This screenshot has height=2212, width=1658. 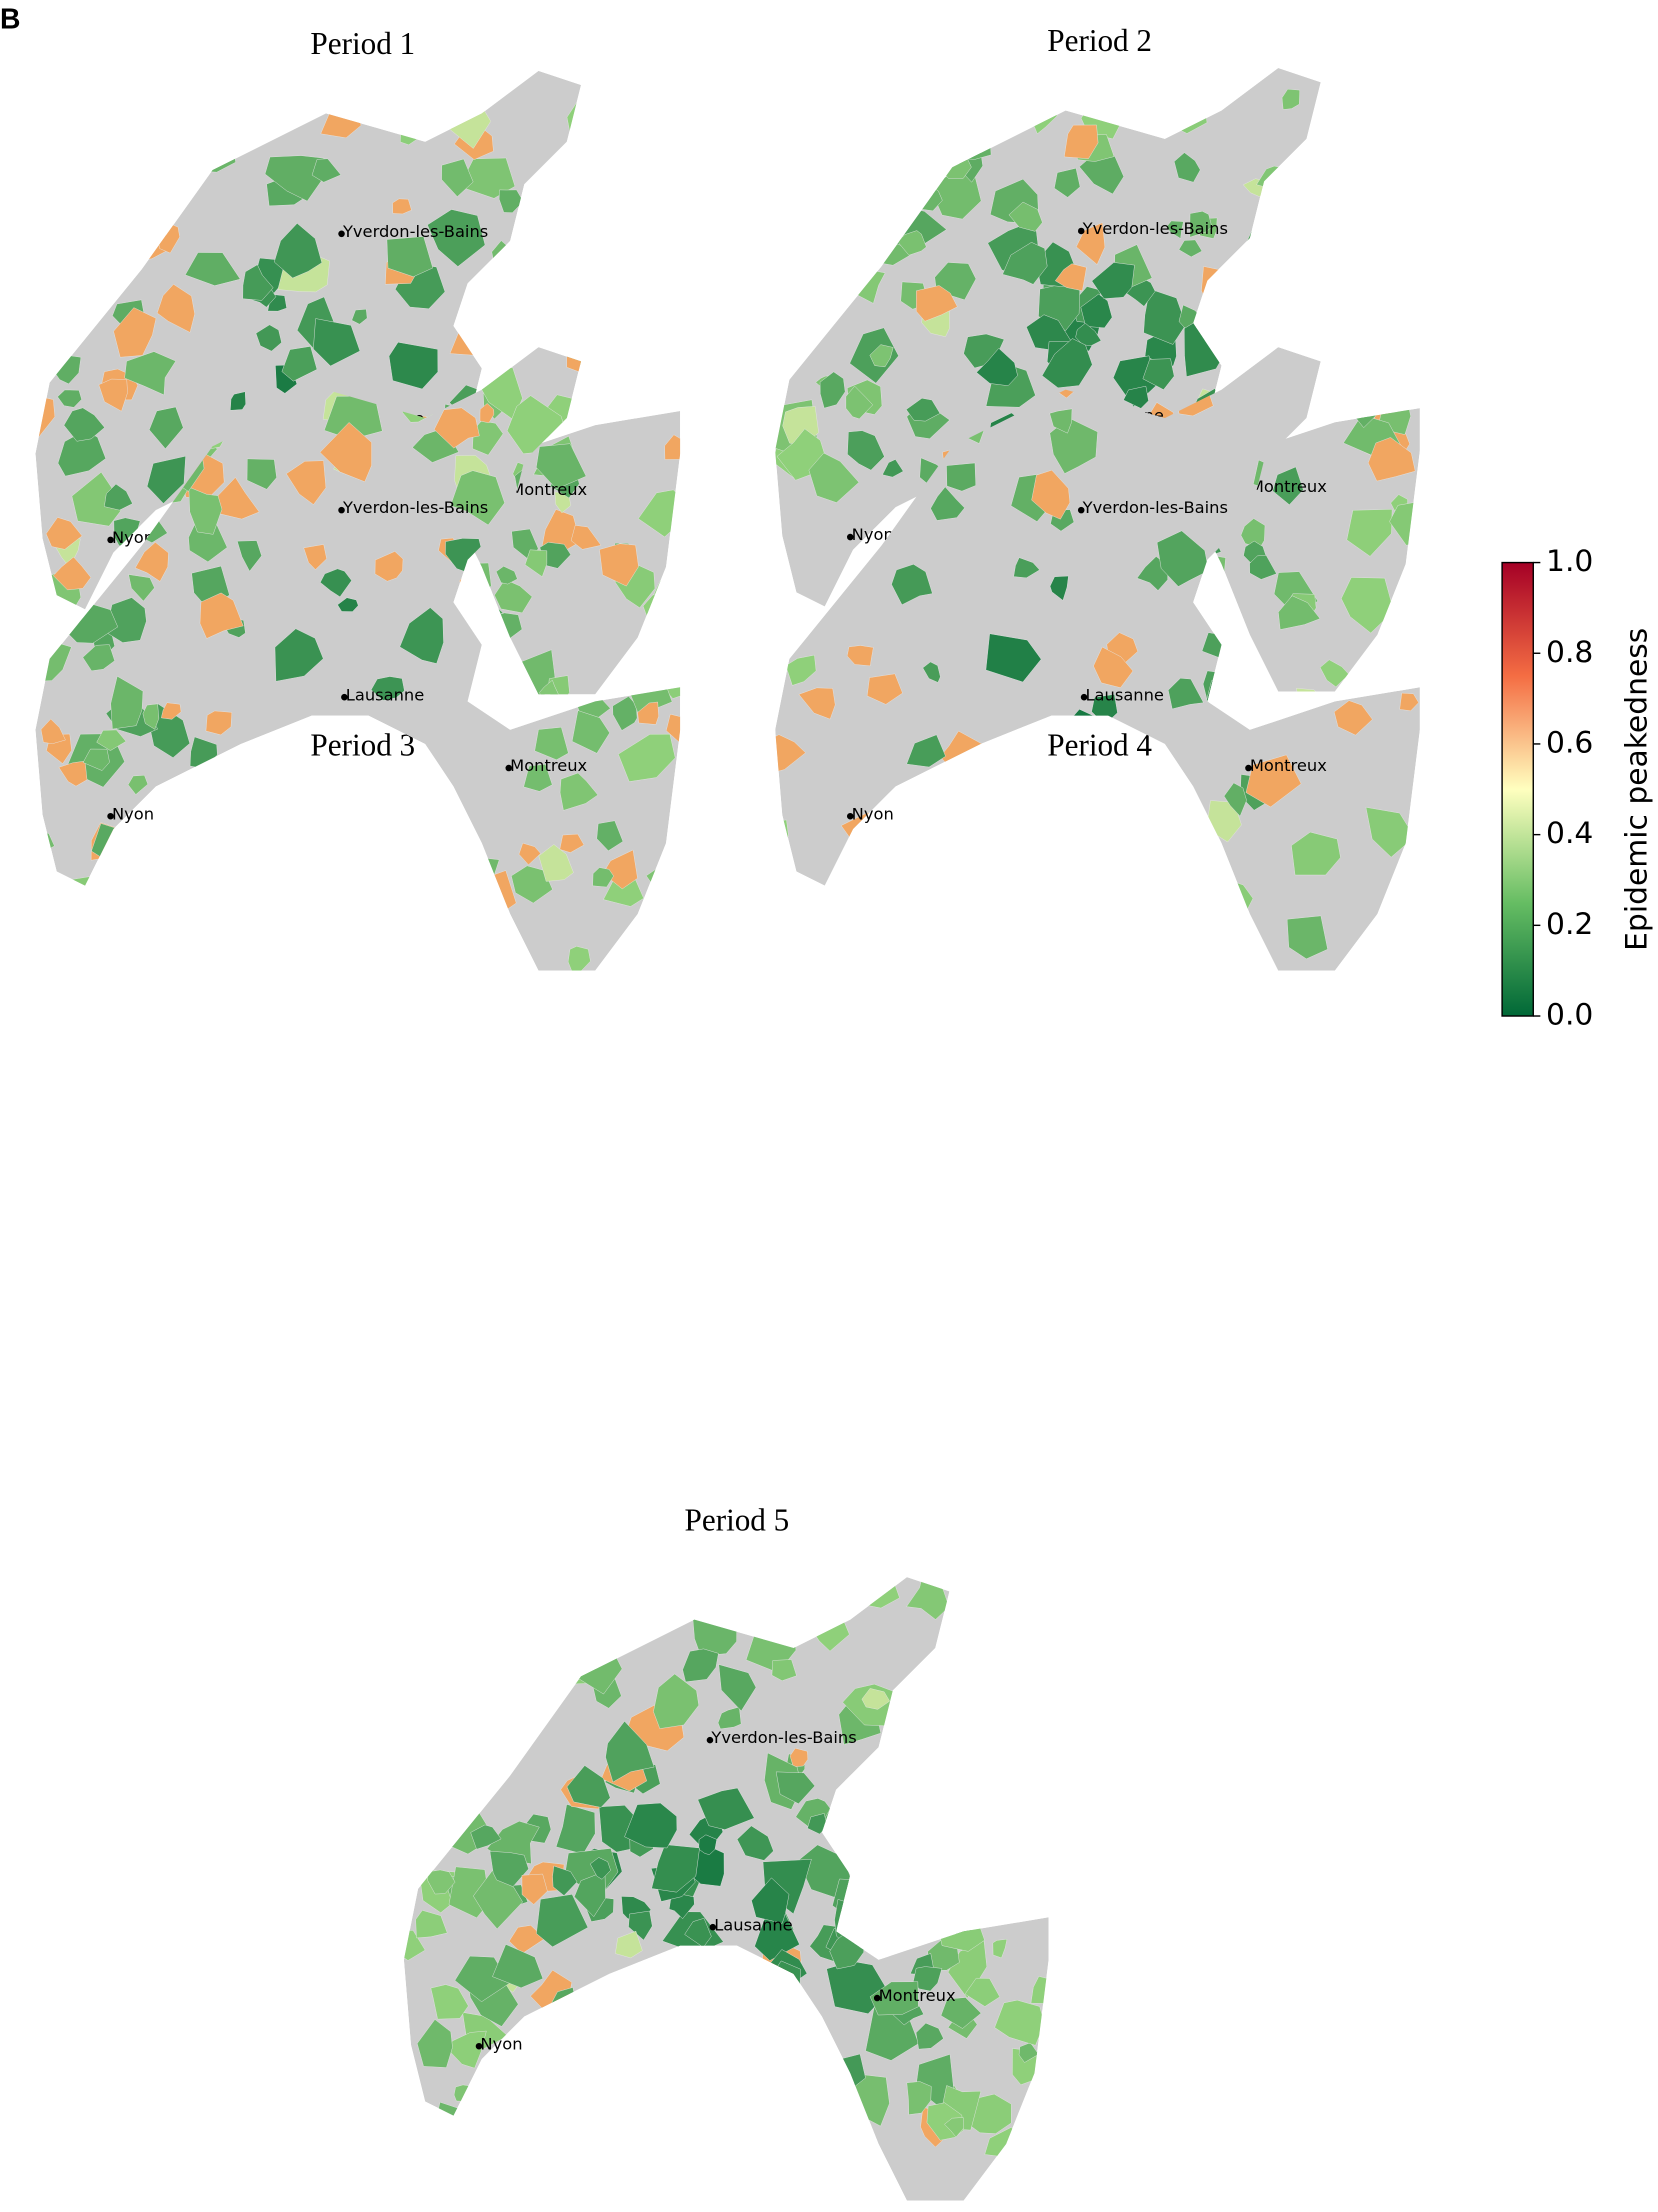 I want to click on colorbar-tick-label: 0.2, so click(x=1569, y=924).